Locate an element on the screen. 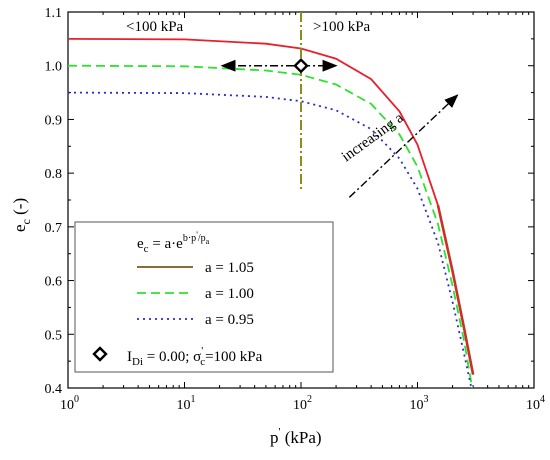  trend-arrow-line is located at coordinates (403, 146).